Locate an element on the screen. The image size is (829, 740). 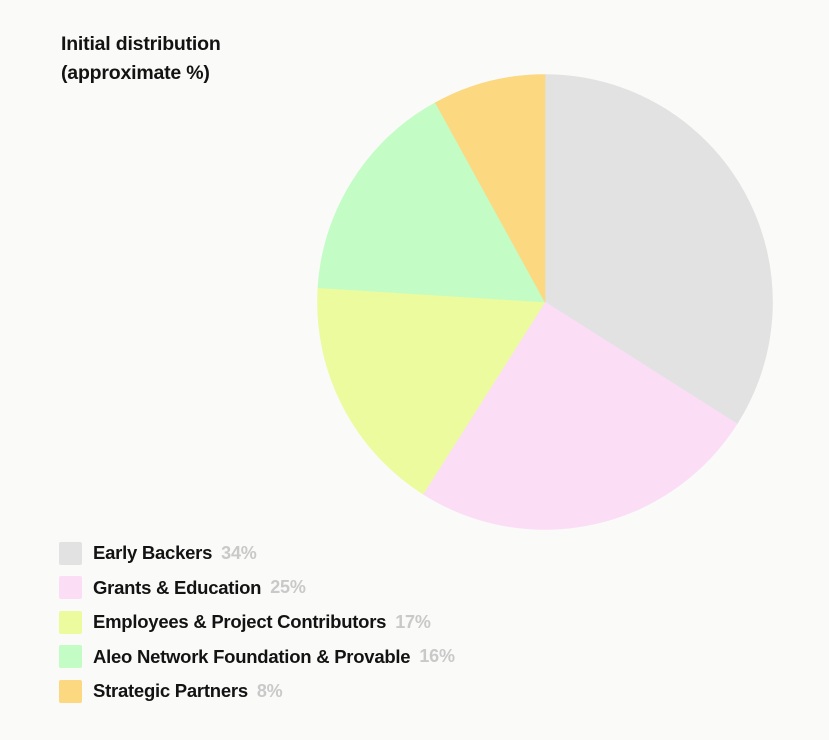
pie-slice: Grants & Education 25% is located at coordinates (580, 415).